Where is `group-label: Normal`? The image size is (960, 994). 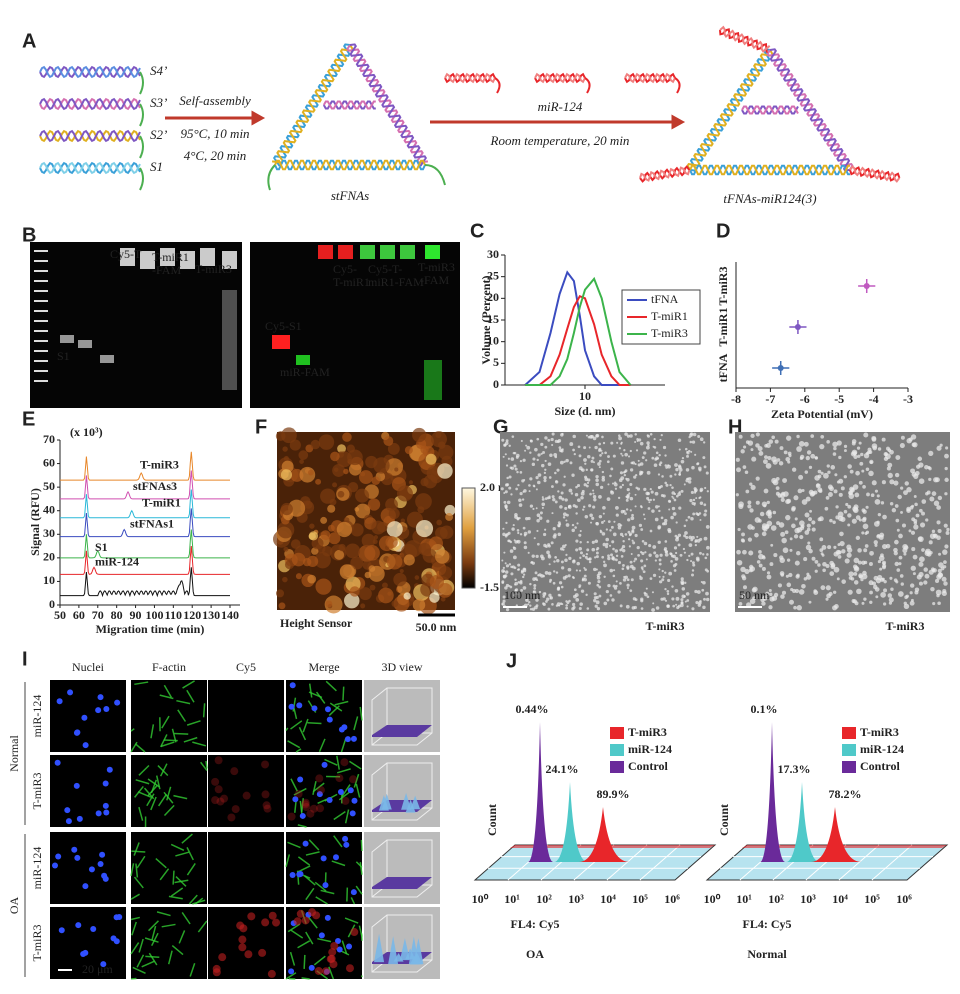
group-label: Normal is located at coordinates (14, 753).